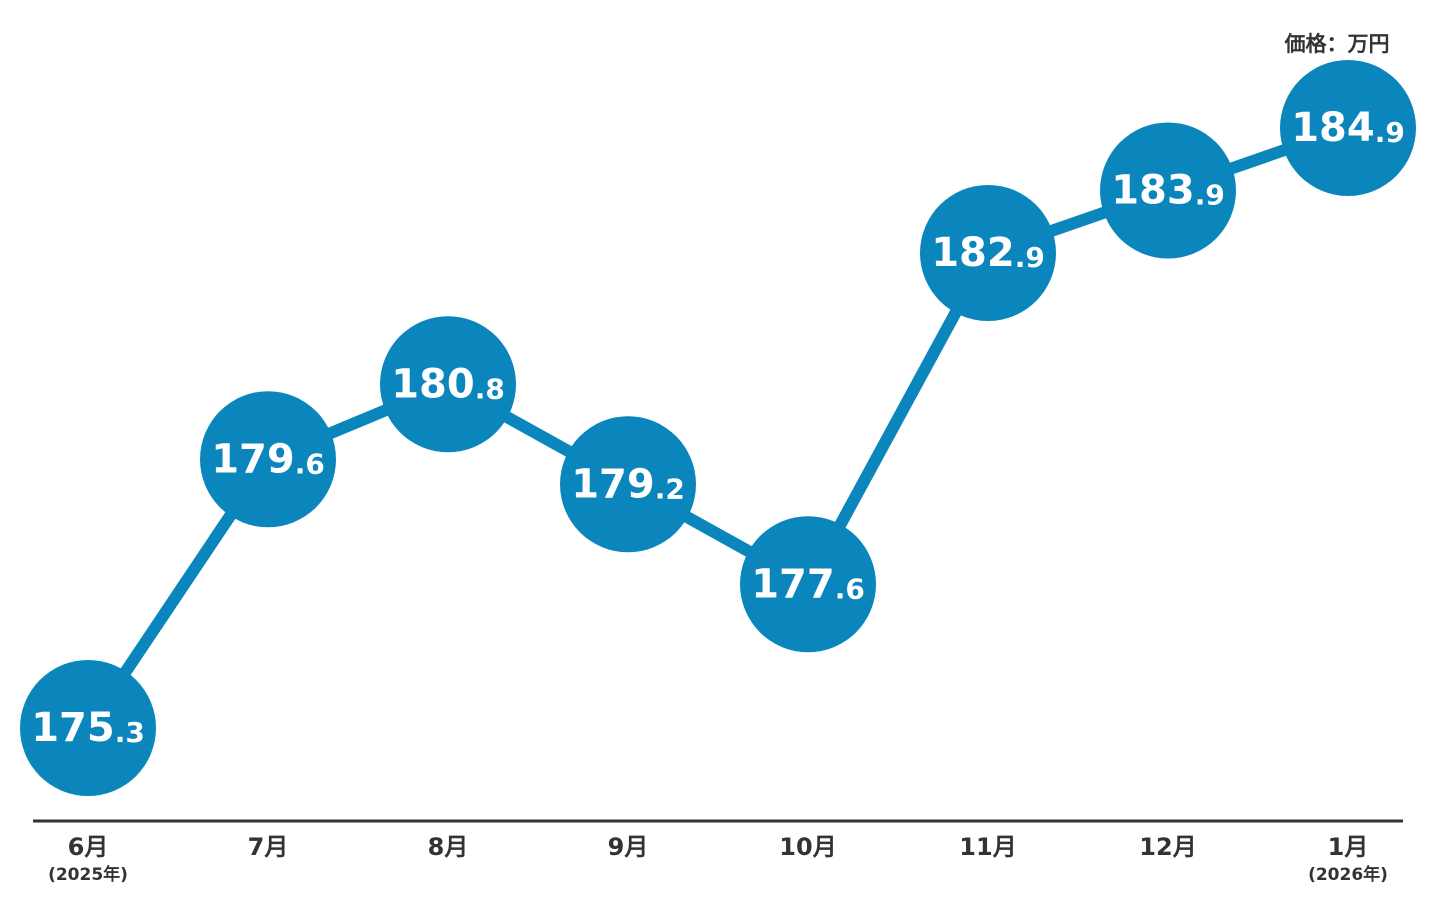  Describe the element at coordinates (807, 847) in the screenshot. I see `x-tick-label: 10月` at that location.